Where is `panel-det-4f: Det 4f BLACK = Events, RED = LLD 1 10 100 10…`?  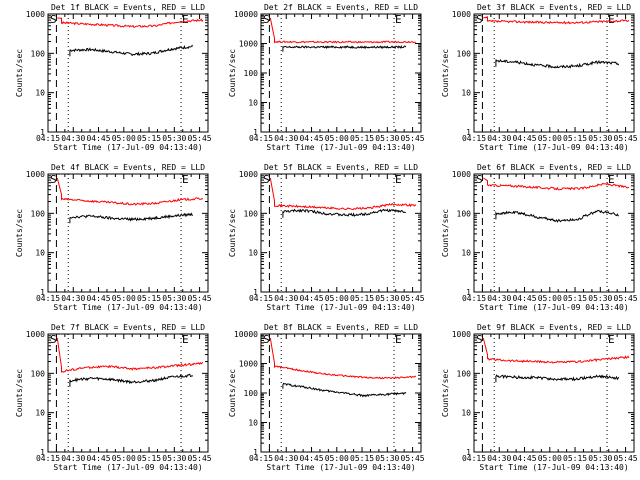
panel-det-4f: Det 4f BLACK = Events, RED = LLD 1 10 100 10… is located at coordinates (113, 237).